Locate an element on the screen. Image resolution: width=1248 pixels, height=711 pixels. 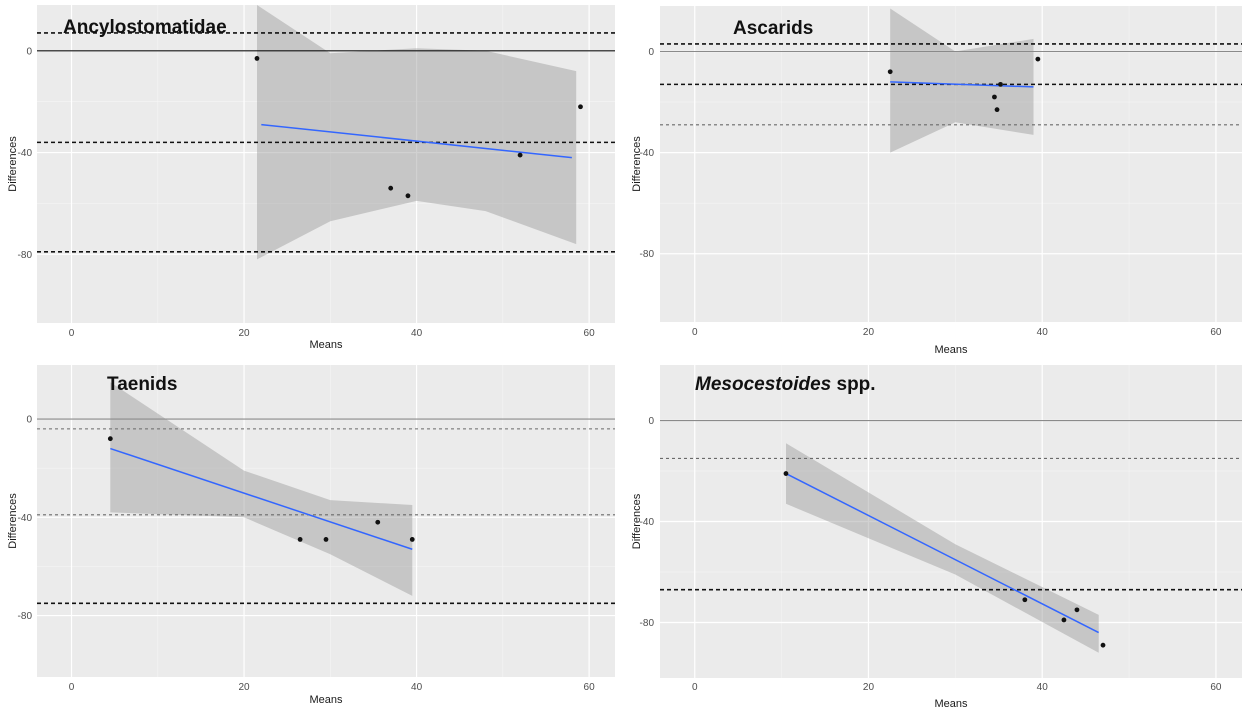
panel-title: Taenids is located at coordinates (142, 384).